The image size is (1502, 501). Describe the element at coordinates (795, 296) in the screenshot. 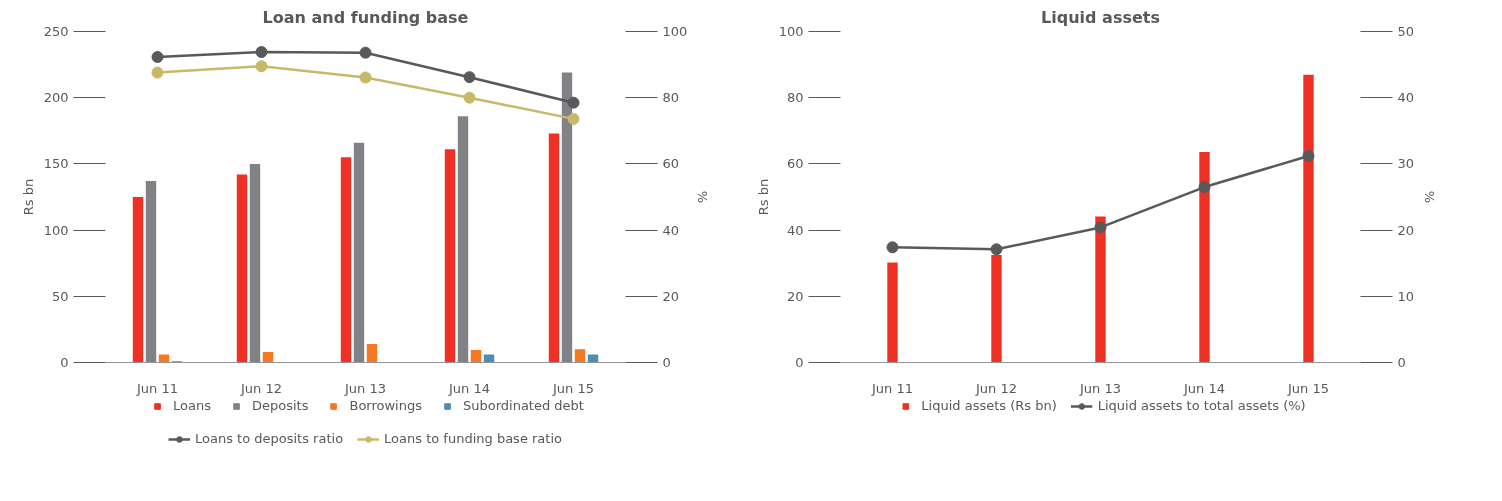

I see `y-tick-label: 20` at that location.